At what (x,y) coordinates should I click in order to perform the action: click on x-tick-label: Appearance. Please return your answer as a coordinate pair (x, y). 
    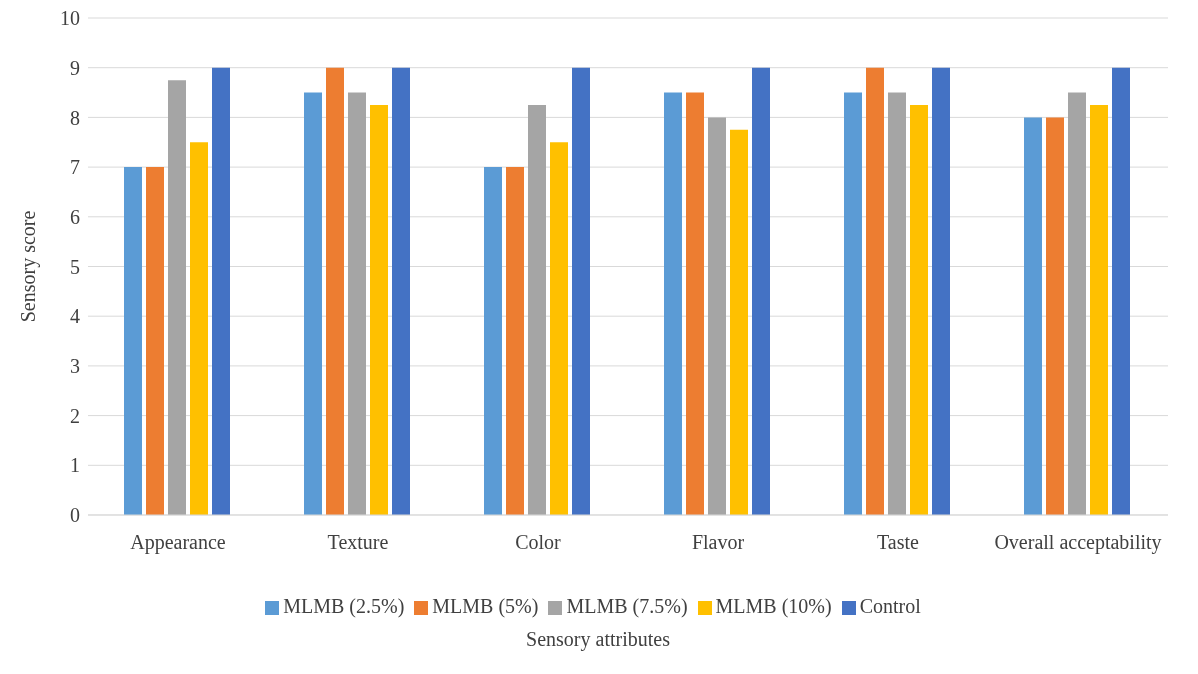
    Looking at the image, I should click on (178, 543).